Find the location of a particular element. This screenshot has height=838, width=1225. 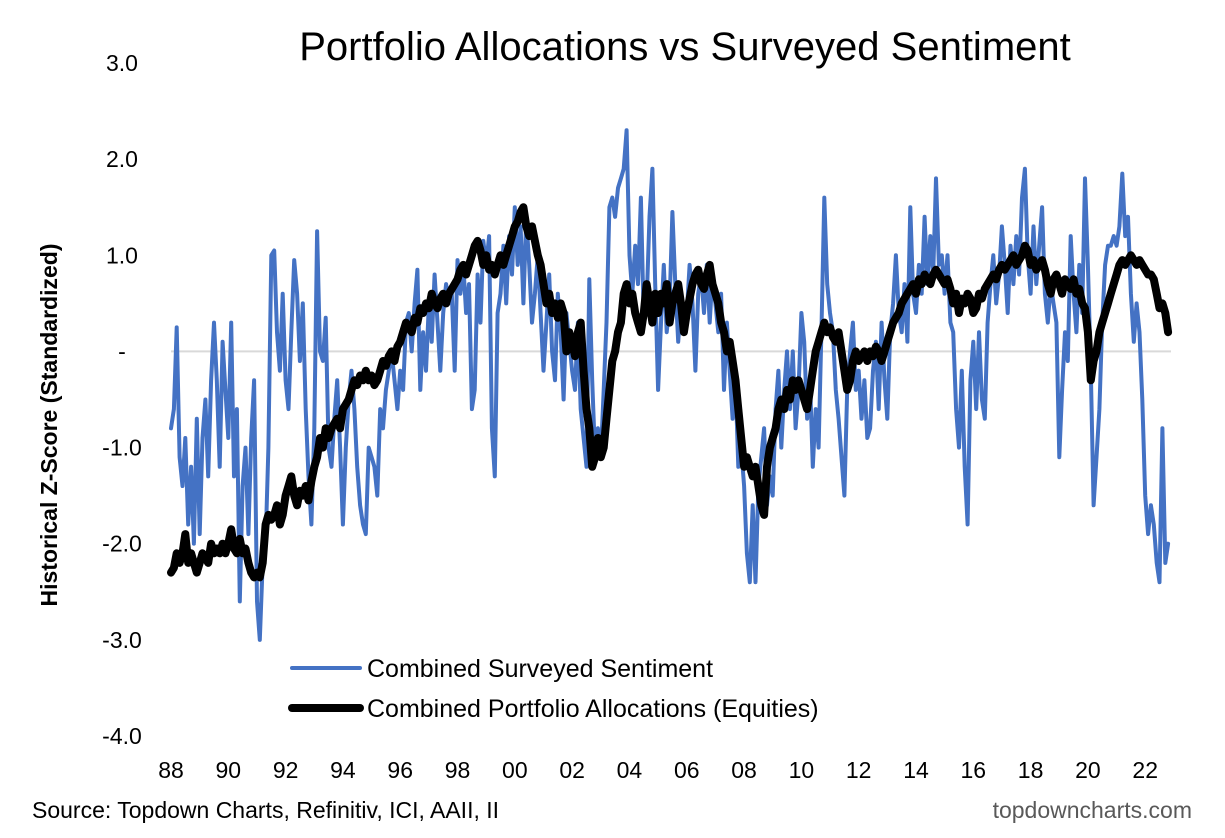

y-tick-label: 3.0 is located at coordinates (122, 63).